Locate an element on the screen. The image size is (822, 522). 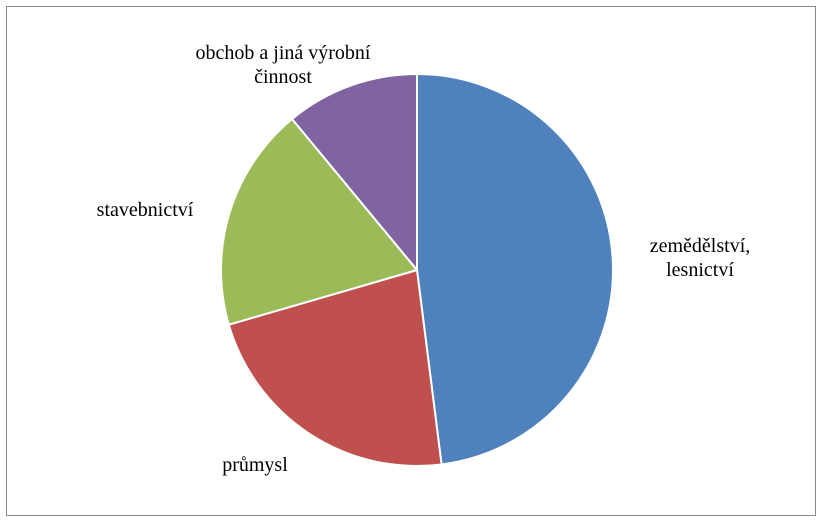
slice-label: průmysl is located at coordinates (255, 465).